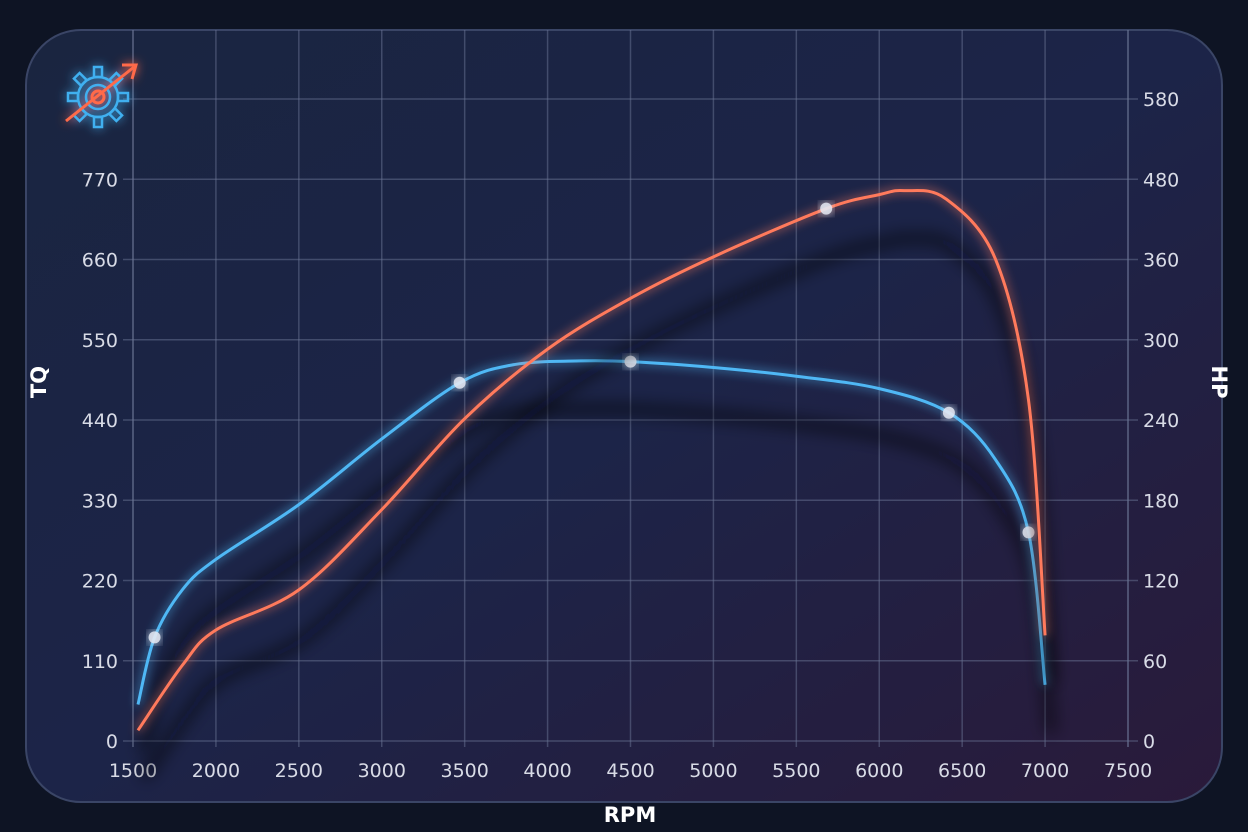 The image size is (1248, 832). I want to click on x-tick-label: 2000, so click(216, 771).